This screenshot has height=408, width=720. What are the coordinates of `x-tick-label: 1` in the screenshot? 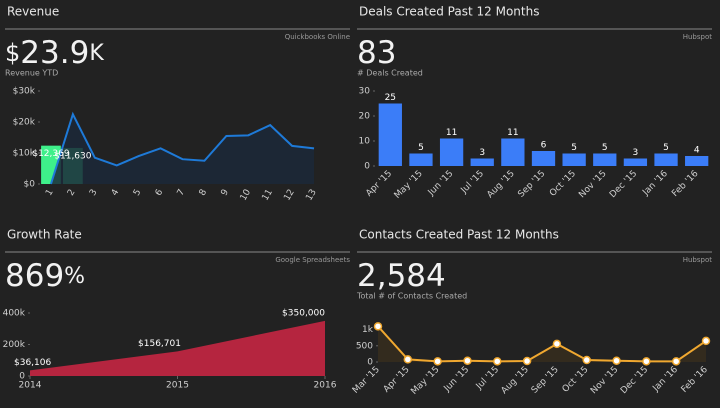 It's located at (50, 193).